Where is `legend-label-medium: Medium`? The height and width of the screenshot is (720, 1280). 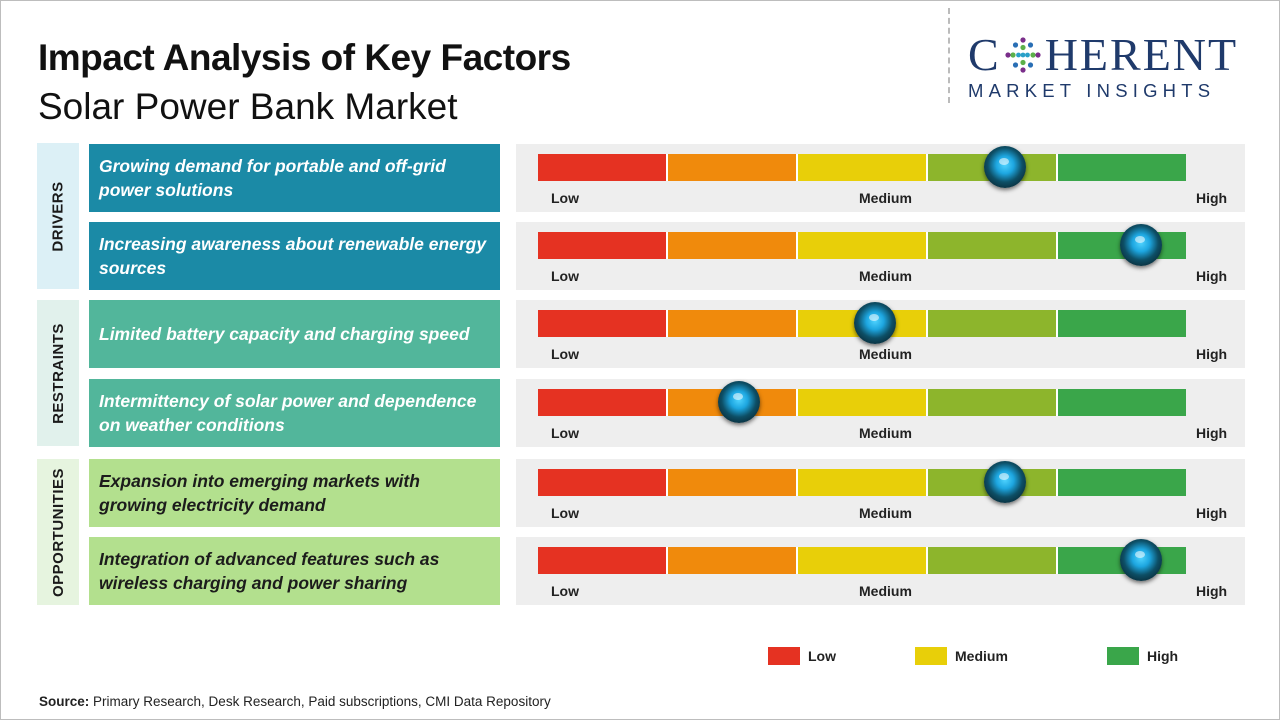
legend-label-medium: Medium is located at coordinates (981, 656).